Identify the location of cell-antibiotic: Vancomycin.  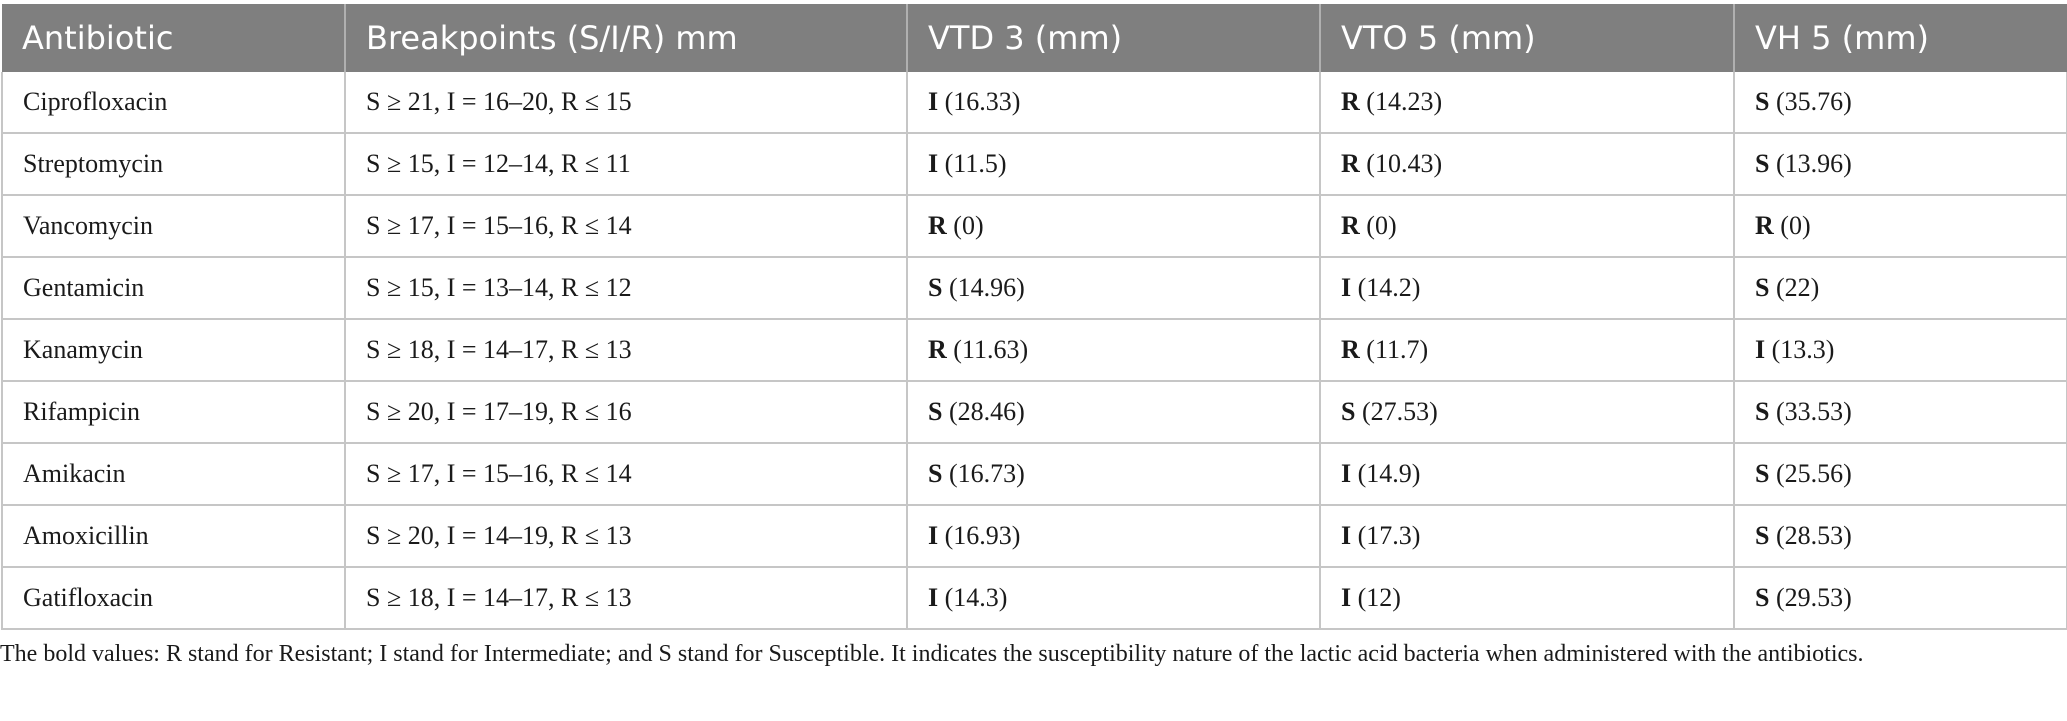
(173, 226).